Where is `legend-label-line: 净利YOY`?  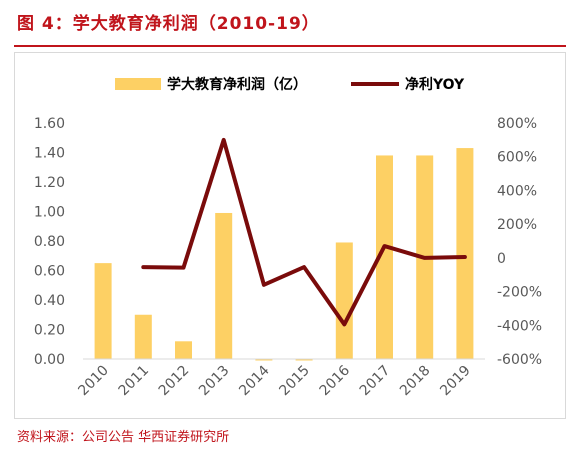
legend-label-line: 净利YOY is located at coordinates (435, 84).